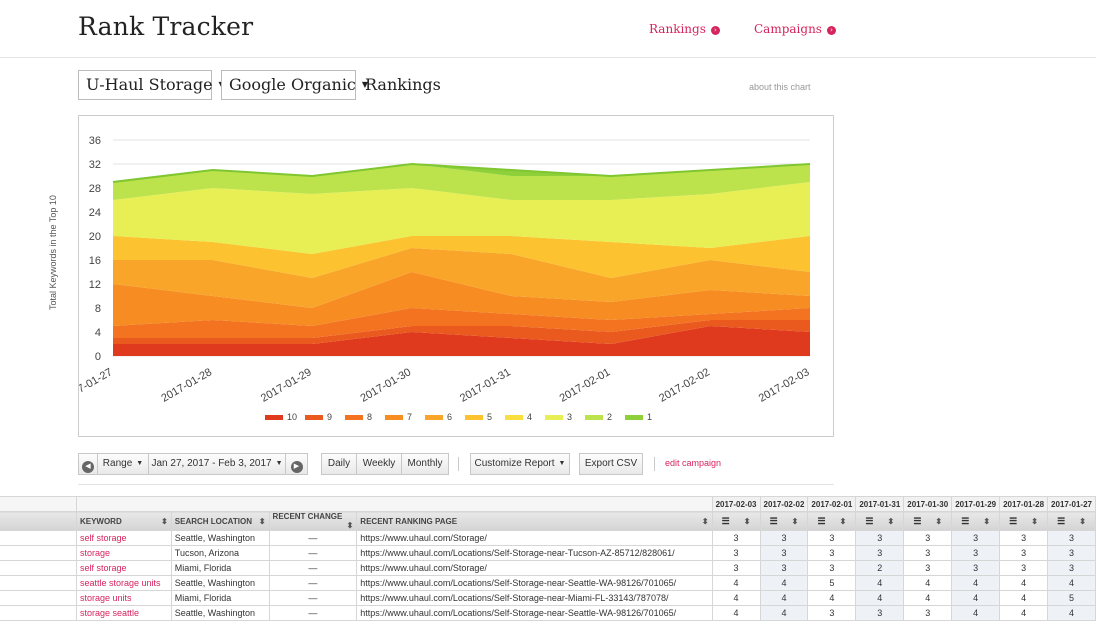  What do you see at coordinates (166, 26) in the screenshot?
I see `page-title: Rank Tracker` at bounding box center [166, 26].